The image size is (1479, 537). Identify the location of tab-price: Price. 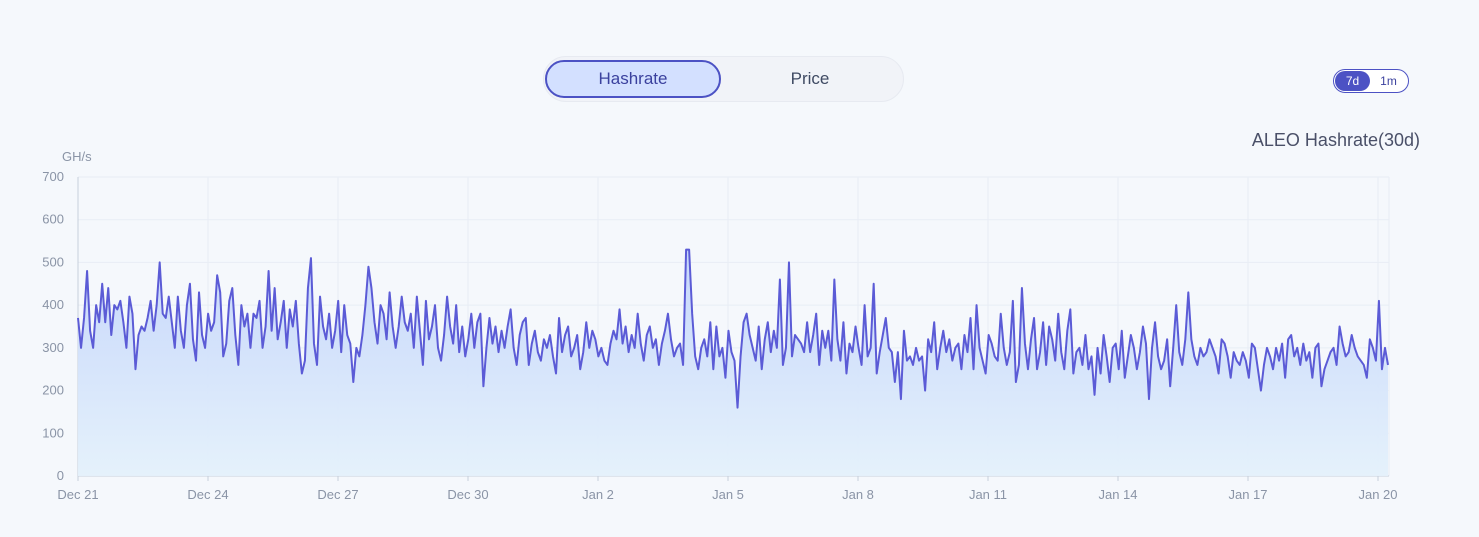
(810, 78).